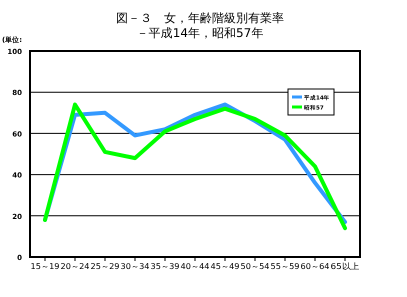  Describe the element at coordinates (45, 266) in the screenshot. I see `x-tick-label: 15～19` at that location.